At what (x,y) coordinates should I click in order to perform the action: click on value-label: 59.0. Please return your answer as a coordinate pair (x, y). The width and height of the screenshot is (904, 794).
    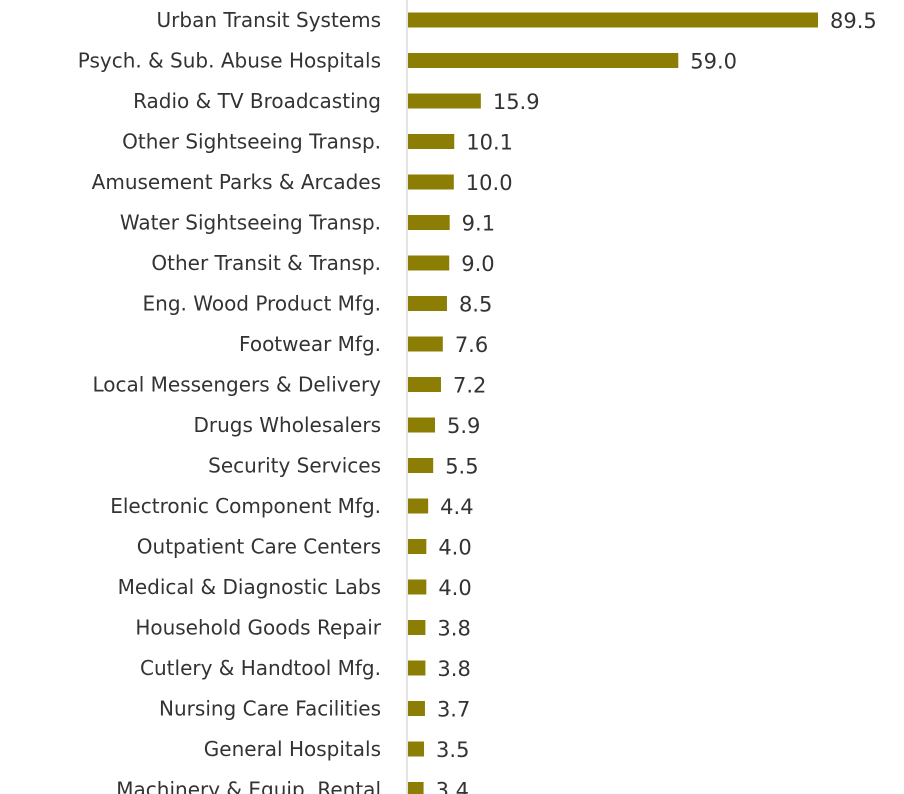
    Looking at the image, I should click on (713, 62).